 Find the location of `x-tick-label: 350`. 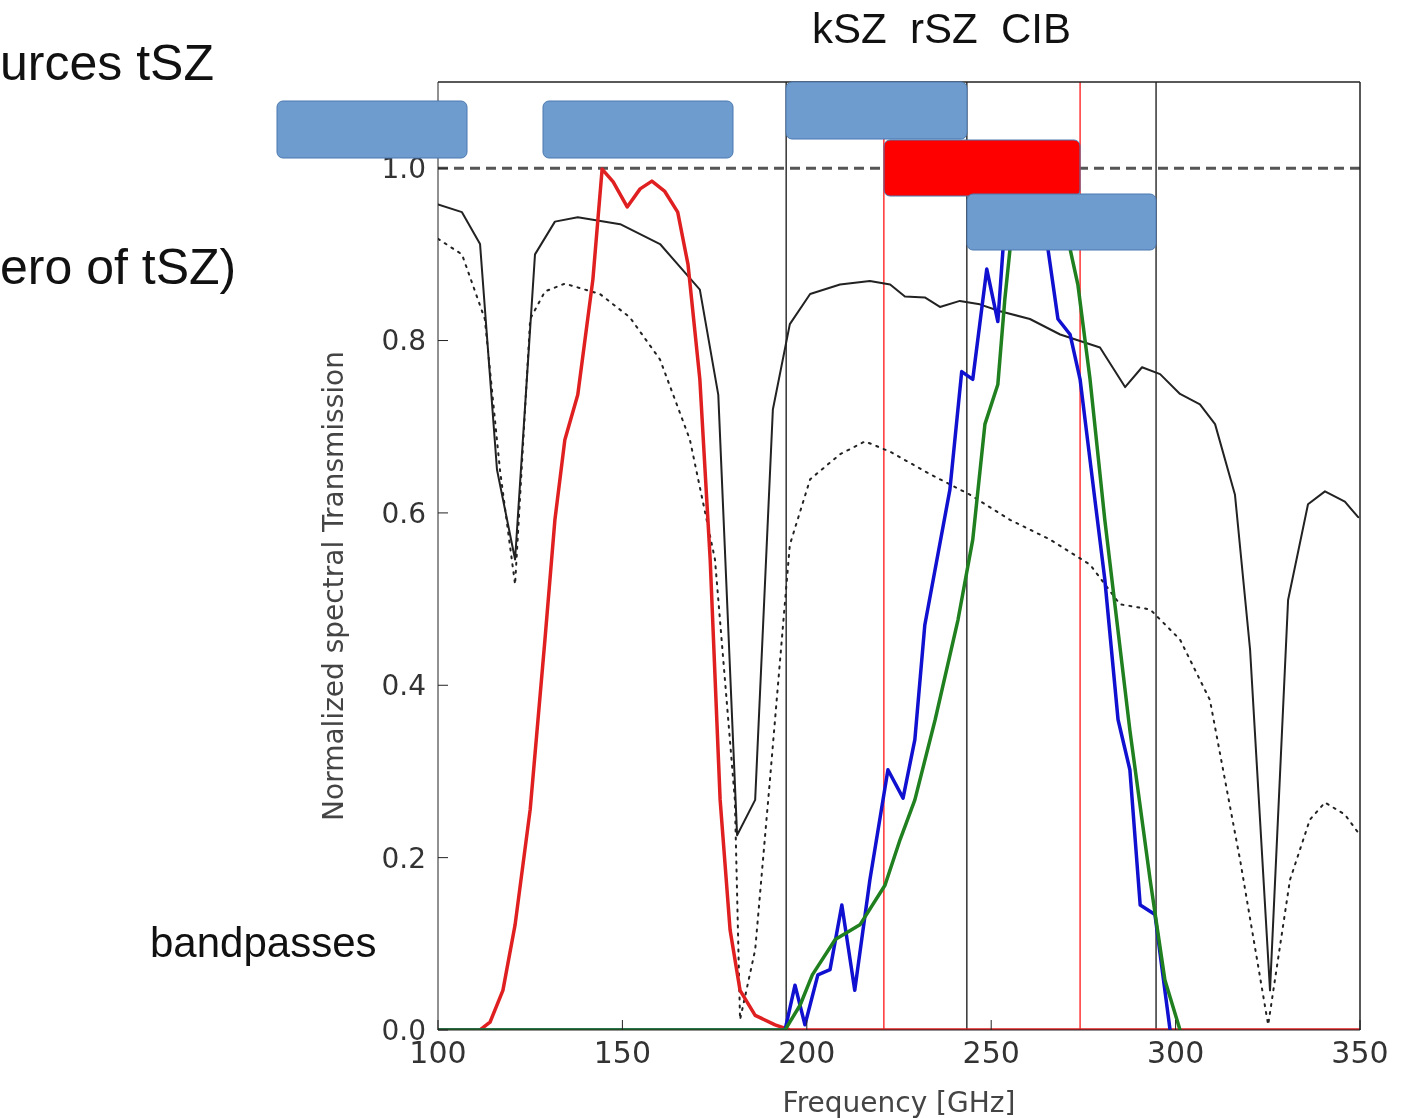

x-tick-label: 350 is located at coordinates (1360, 1053).